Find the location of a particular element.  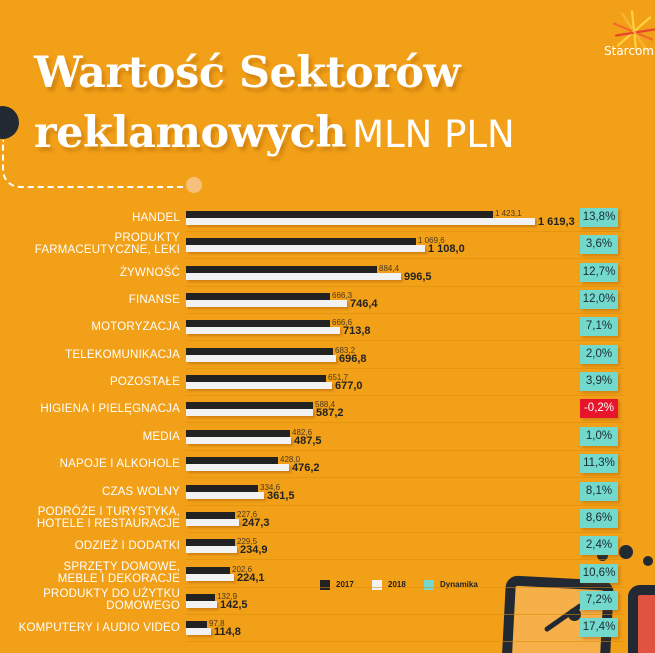

dynamics-badge: 3,9% is located at coordinates (599, 381).